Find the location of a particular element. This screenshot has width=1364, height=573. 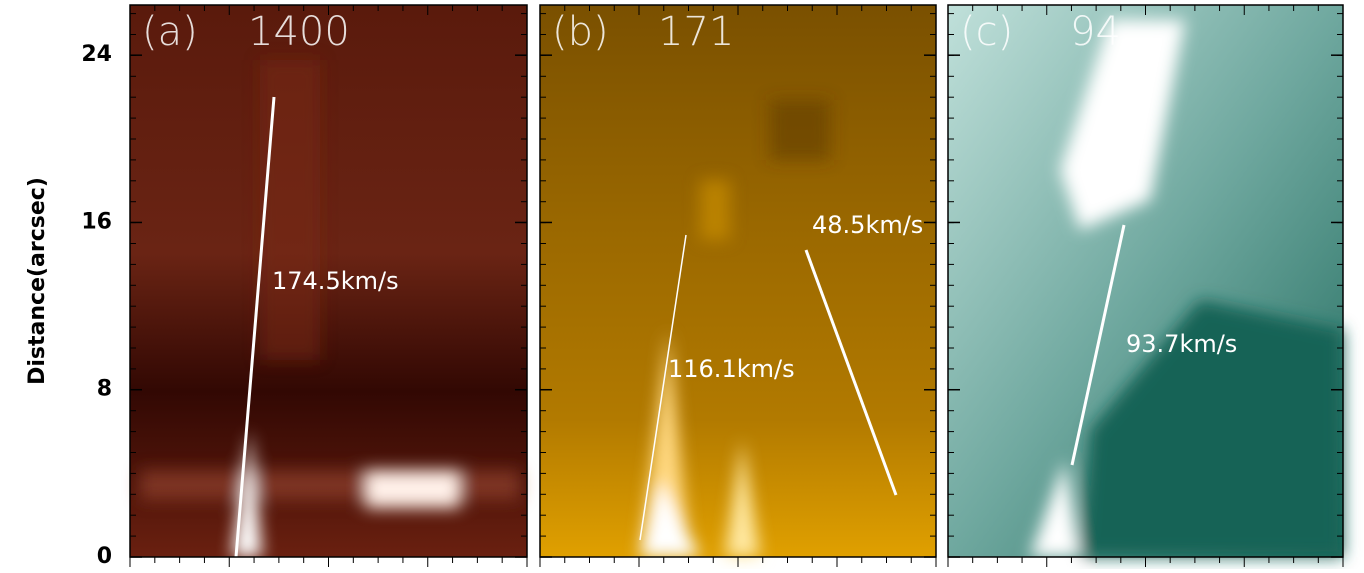

panel-label: (b) is located at coordinates (580, 32).